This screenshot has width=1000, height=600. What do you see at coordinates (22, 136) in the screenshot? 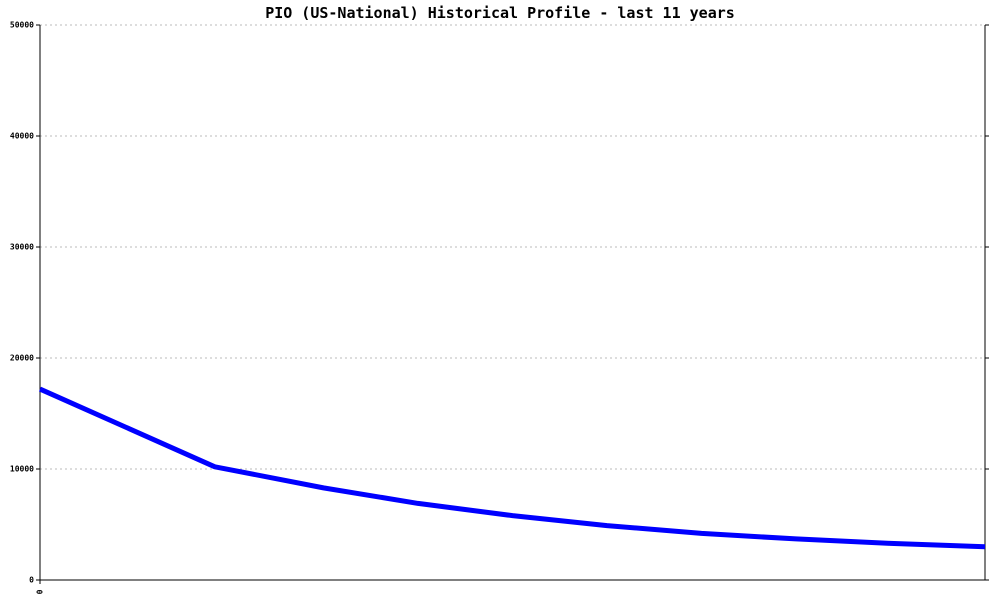
I see `y-tick-label: 40000` at bounding box center [22, 136].